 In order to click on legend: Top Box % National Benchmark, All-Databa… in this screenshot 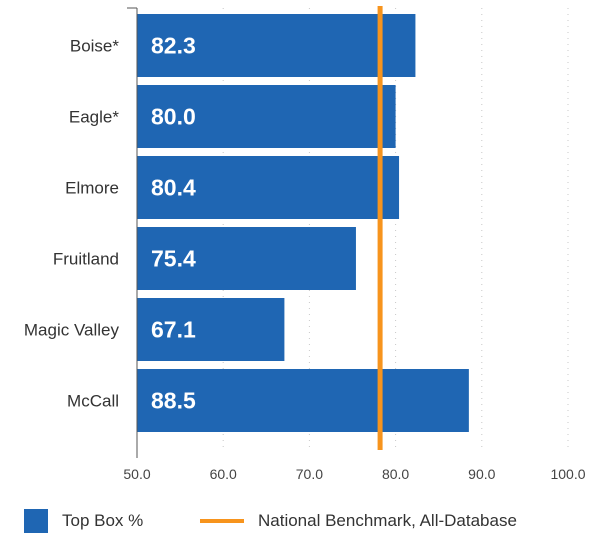, I will do `click(295, 521)`.